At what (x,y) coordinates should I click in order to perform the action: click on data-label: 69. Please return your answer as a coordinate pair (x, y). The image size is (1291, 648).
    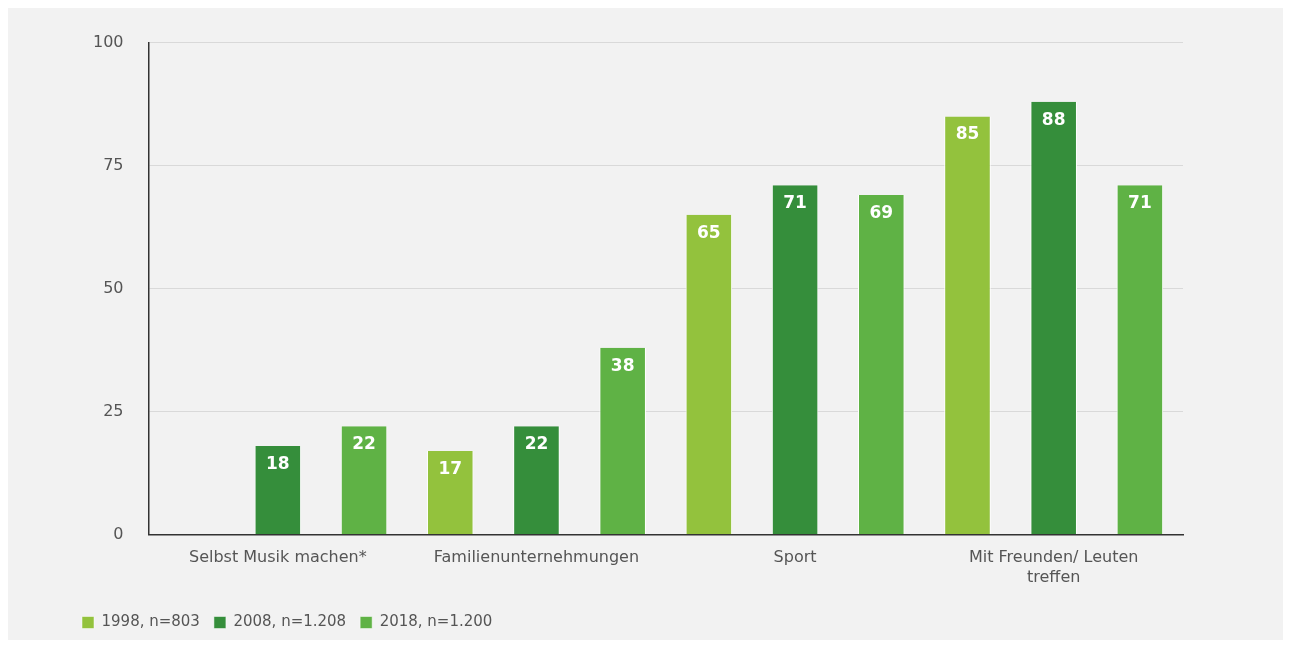
    Looking at the image, I should click on (881, 212).